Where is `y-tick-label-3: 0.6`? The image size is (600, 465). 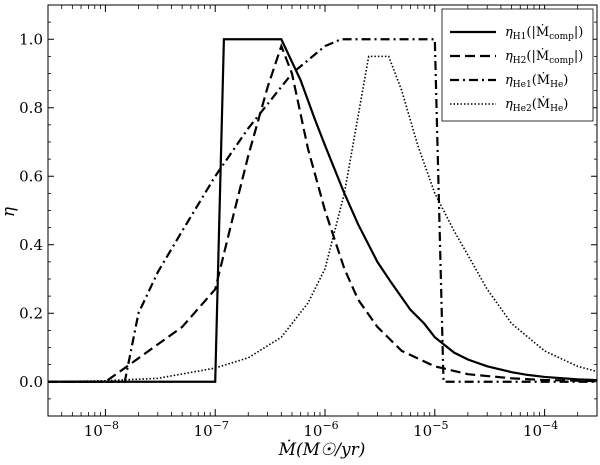
y-tick-label-3: 0.6 is located at coordinates (31, 176).